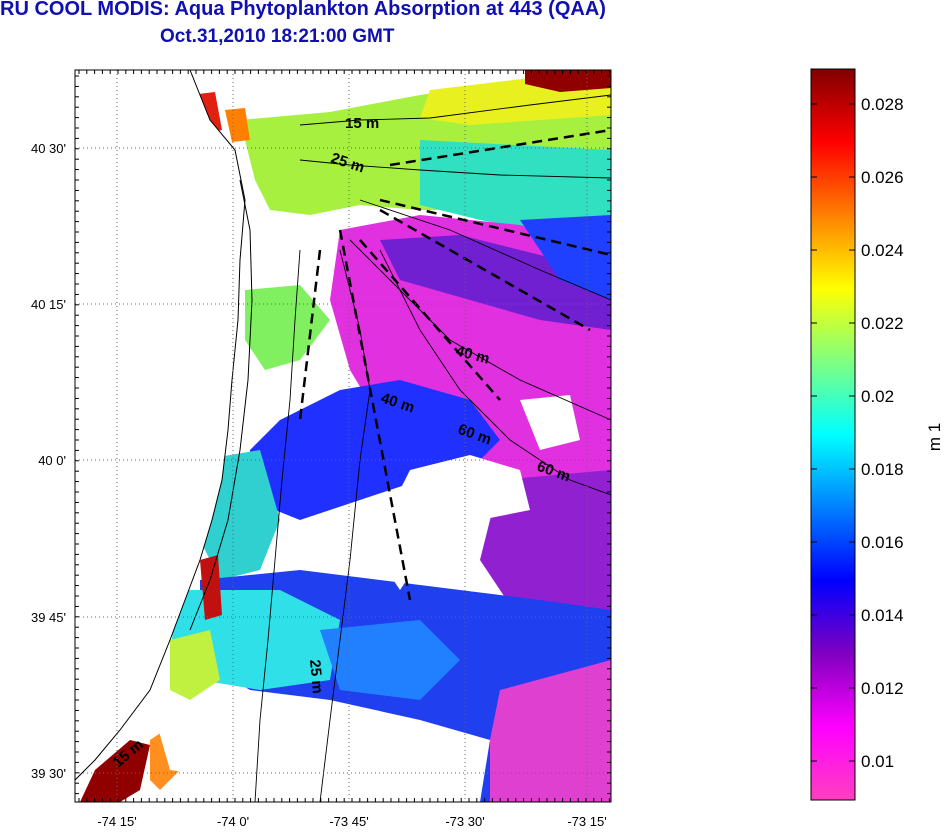 The height and width of the screenshot is (832, 948). Describe the element at coordinates (565, 257) in the screenshot. I see `data-region-northeast-blue` at that location.